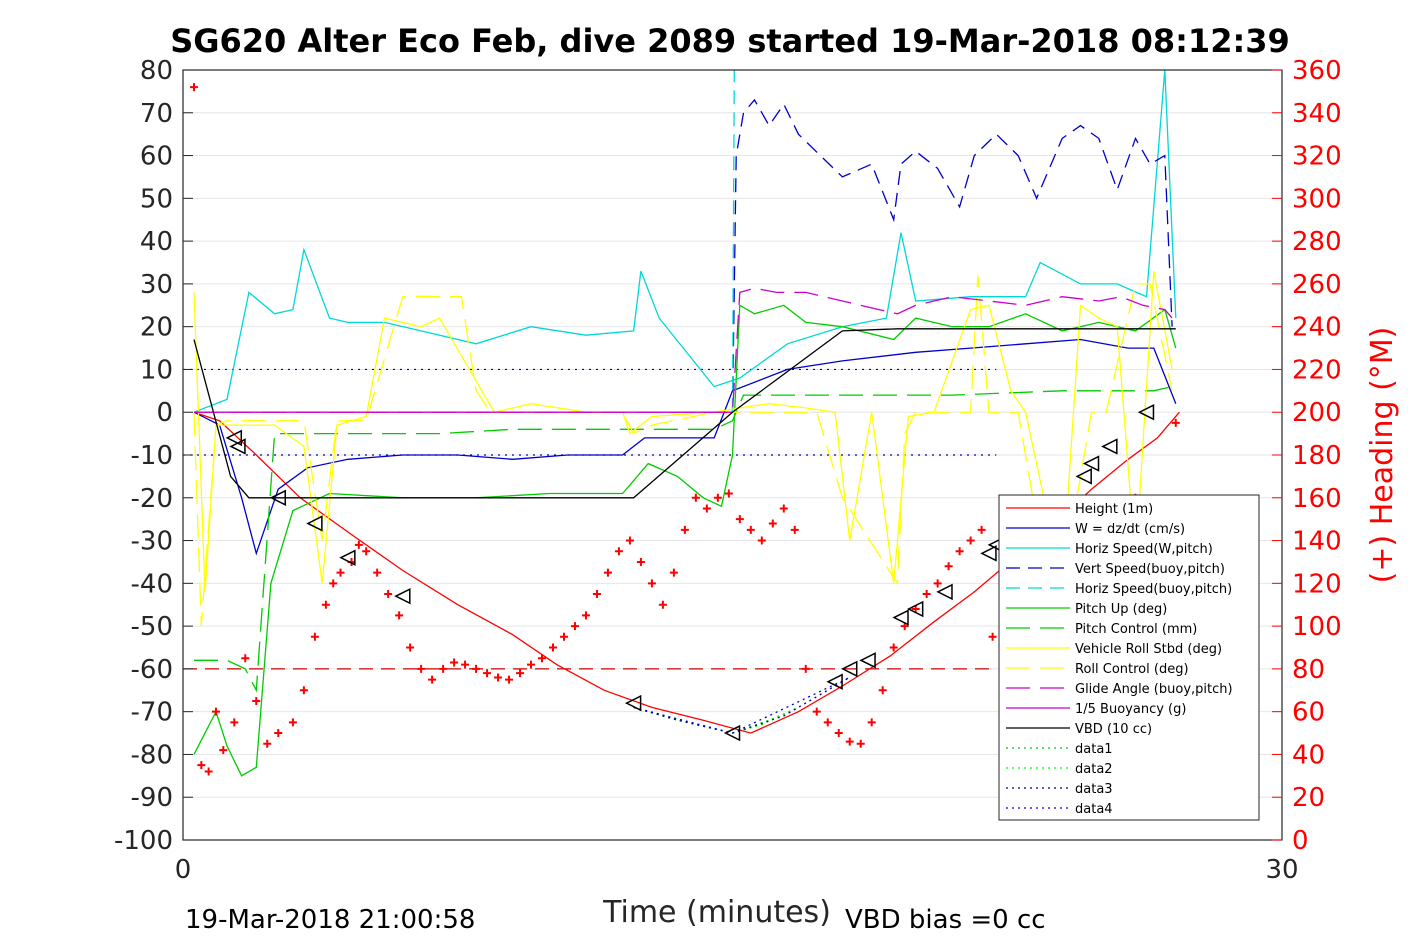  What do you see at coordinates (1154, 689) in the screenshot?
I see `legend-label: Glide Angle (buoy,pitch)` at bounding box center [1154, 689].